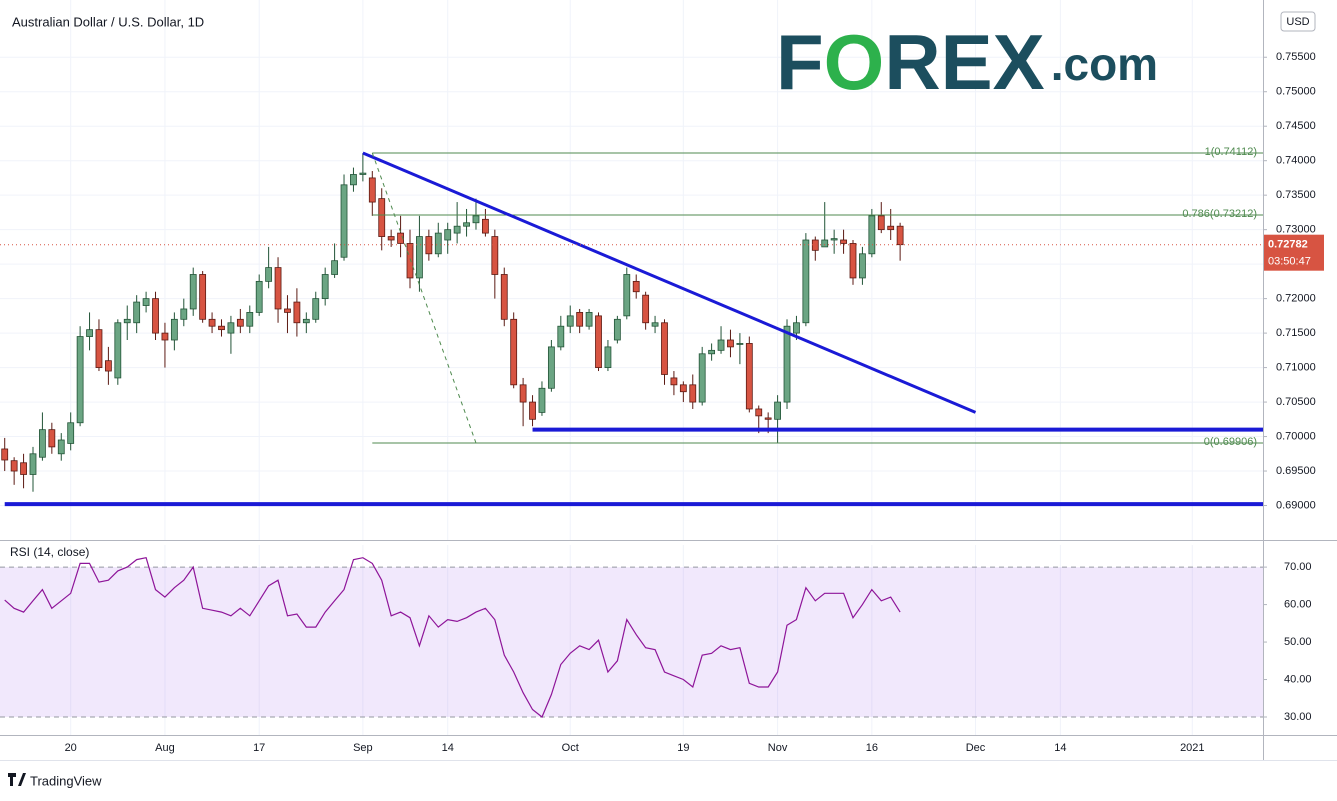  I want to click on brand-icon, so click(17, 779).